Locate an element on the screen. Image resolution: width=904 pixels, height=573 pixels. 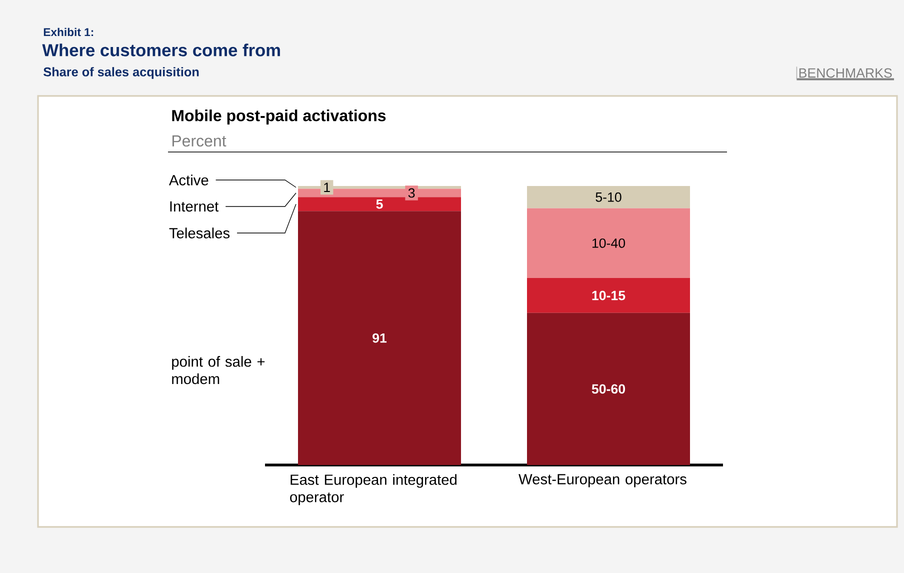
data-label: 10-40 is located at coordinates (609, 243).